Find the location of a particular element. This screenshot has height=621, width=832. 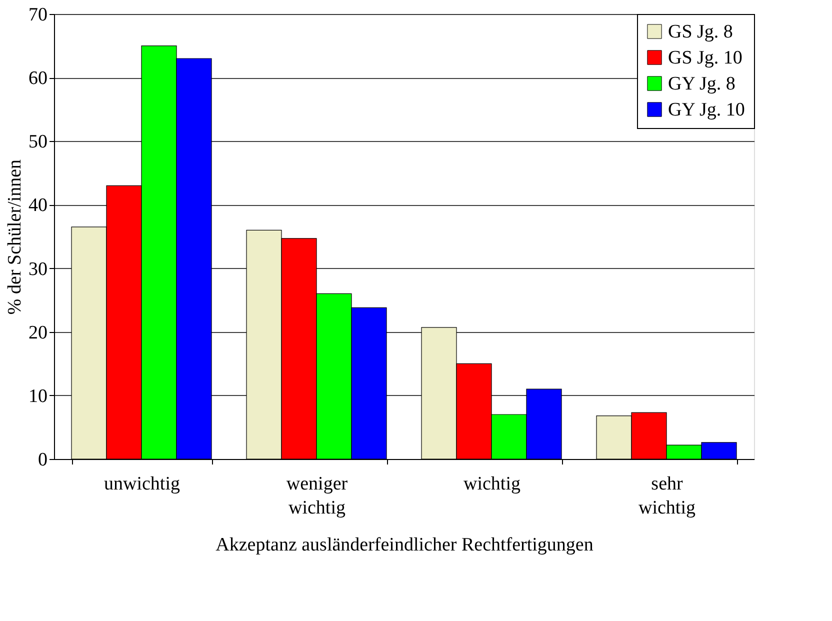

y-tick-label: 0 is located at coordinates (43, 460).